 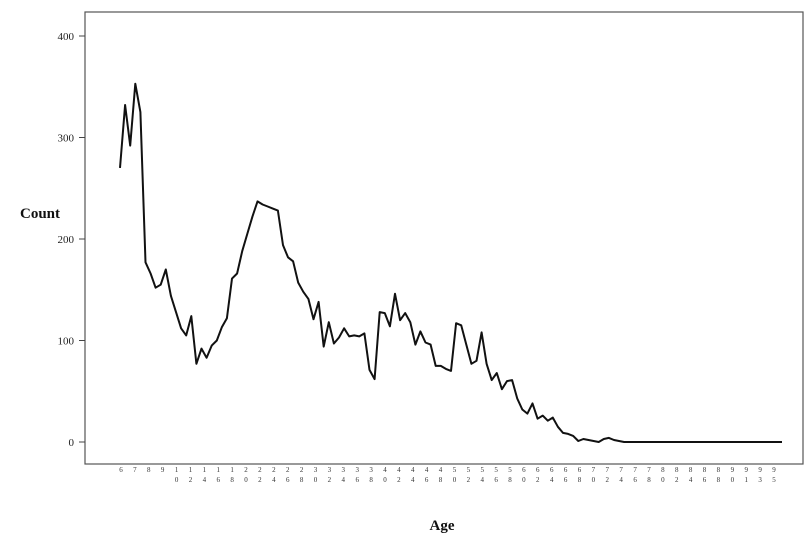 What do you see at coordinates (663, 475) in the screenshot?
I see `x-tick-label: 80` at bounding box center [663, 475].